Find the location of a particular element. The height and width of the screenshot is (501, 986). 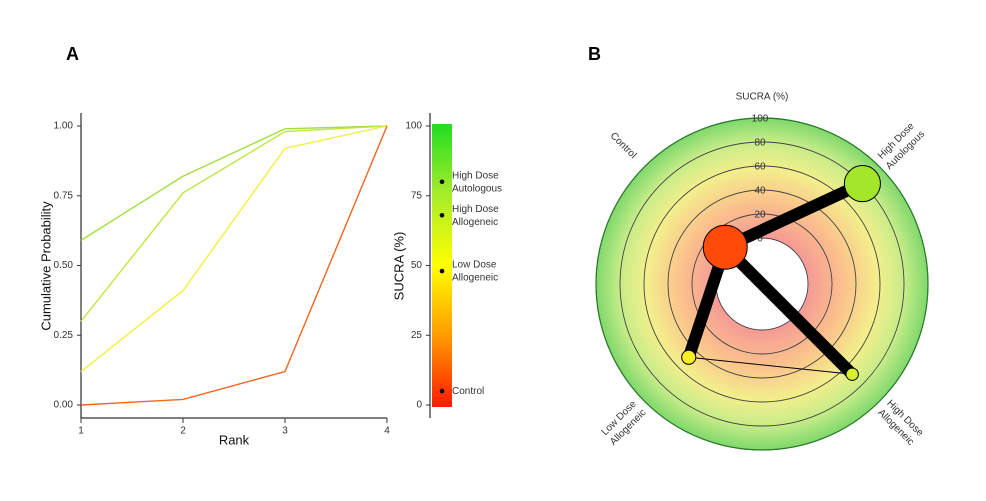

panel-label: A is located at coordinates (72, 54).